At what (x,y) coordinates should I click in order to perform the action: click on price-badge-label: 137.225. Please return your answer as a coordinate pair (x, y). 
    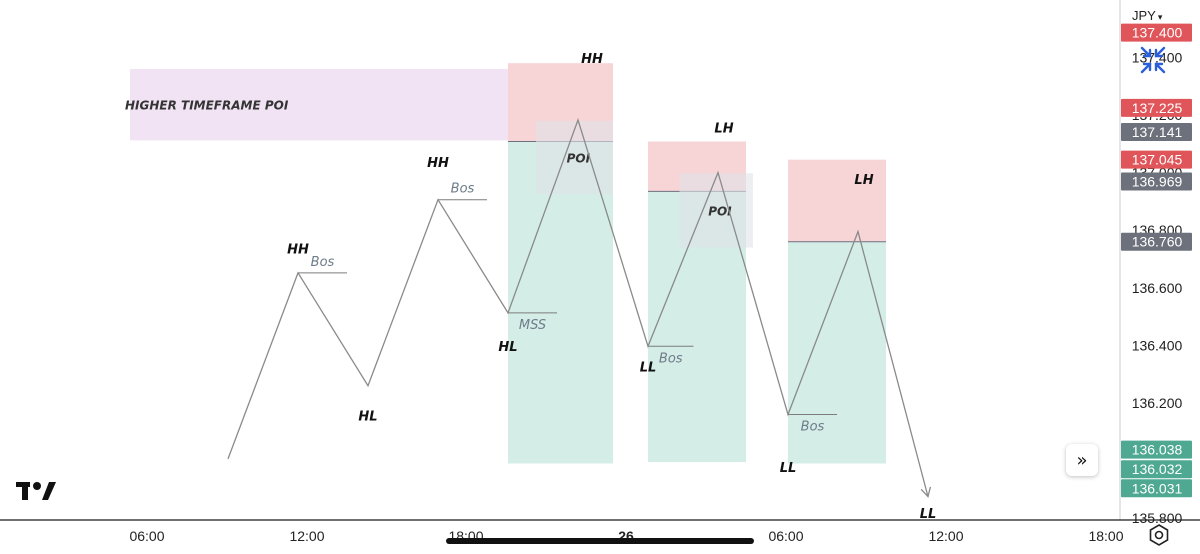
    Looking at the image, I should click on (1157, 108).